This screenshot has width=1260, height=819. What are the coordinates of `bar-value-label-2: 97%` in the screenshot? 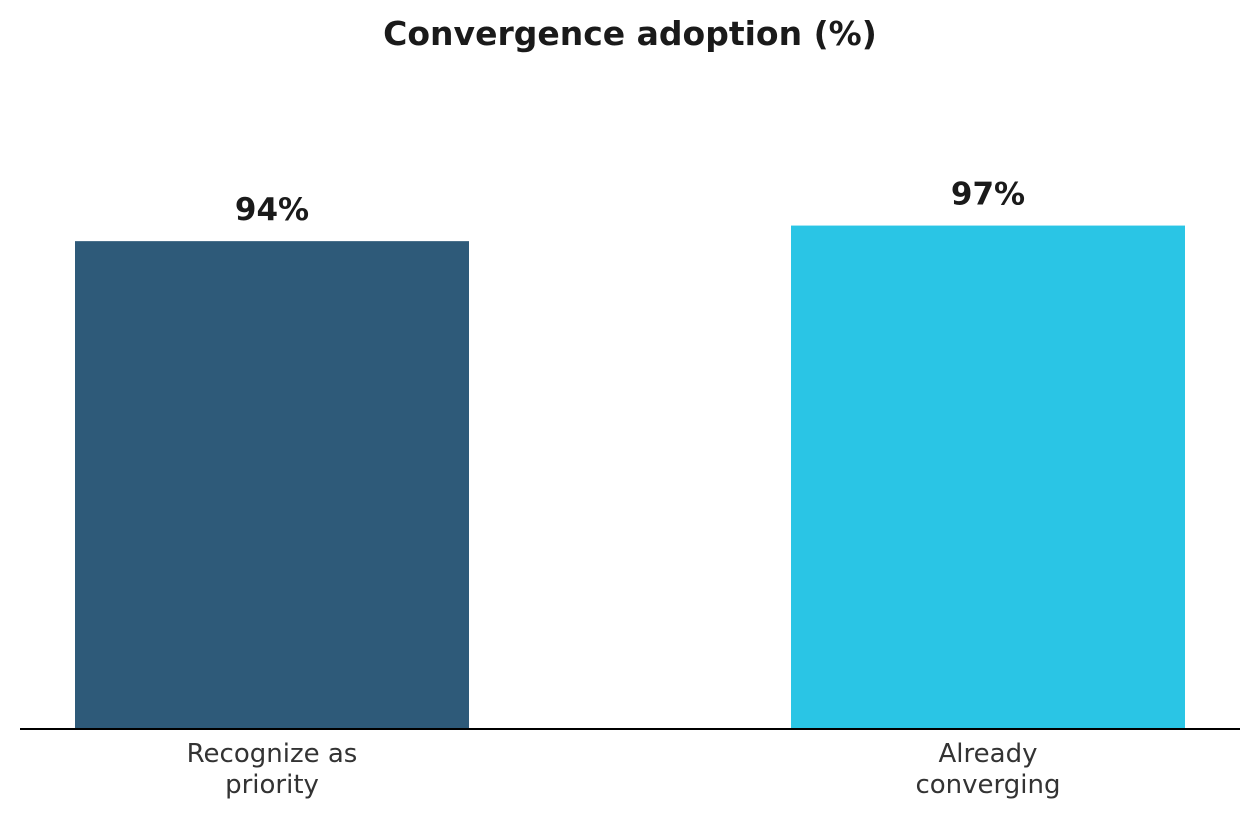 It's located at (988, 195).